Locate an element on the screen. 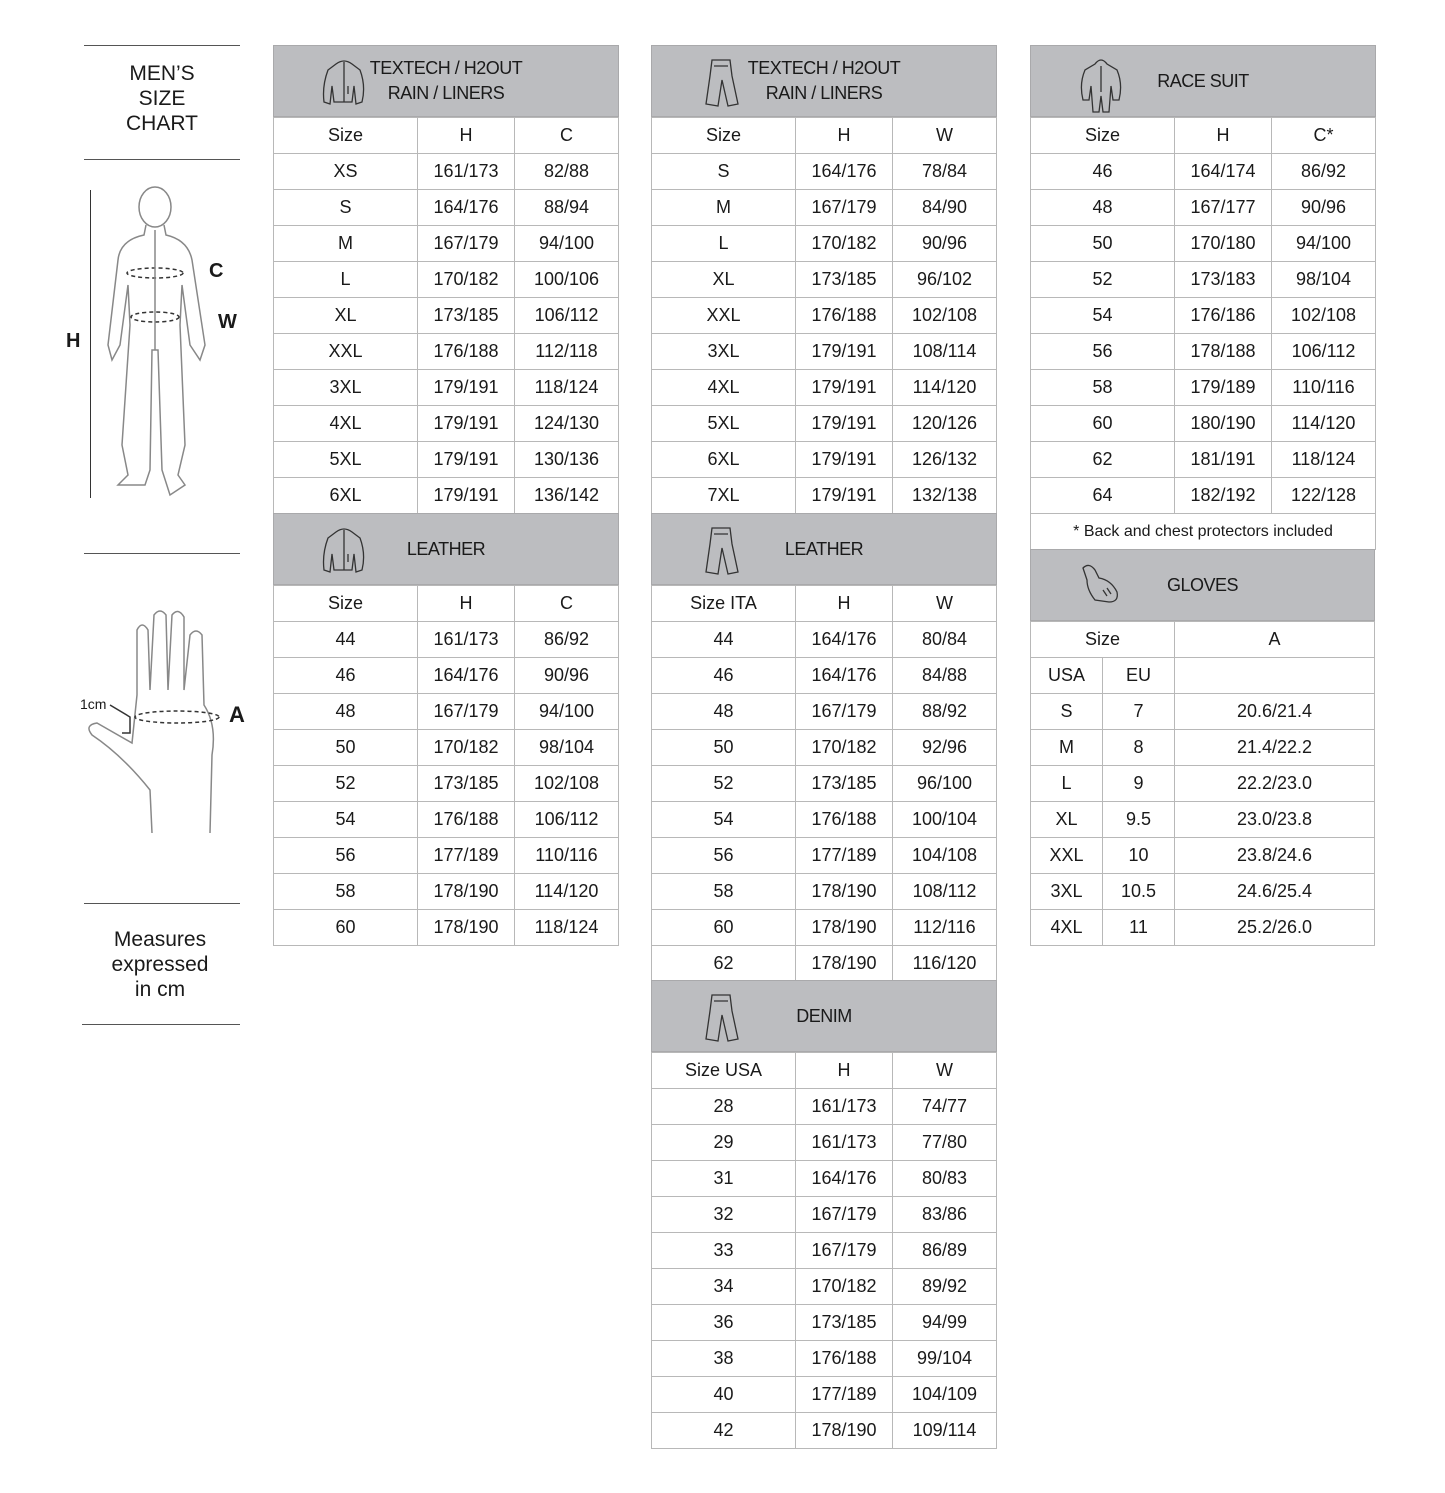 This screenshot has height=1493, width=1445. table-cell: 25.2/26.0 is located at coordinates (1274, 927).